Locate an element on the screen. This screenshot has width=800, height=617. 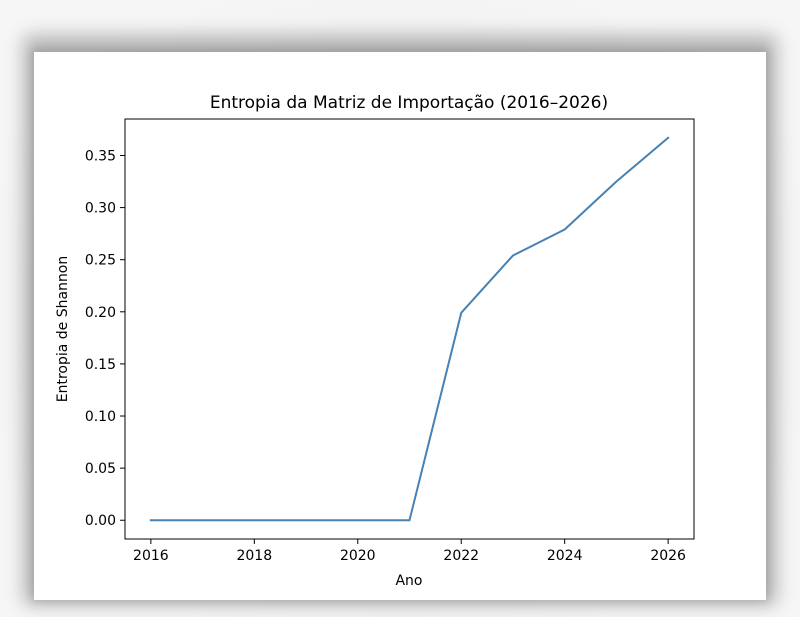
x-tick-label: 2022 is located at coordinates (461, 556).